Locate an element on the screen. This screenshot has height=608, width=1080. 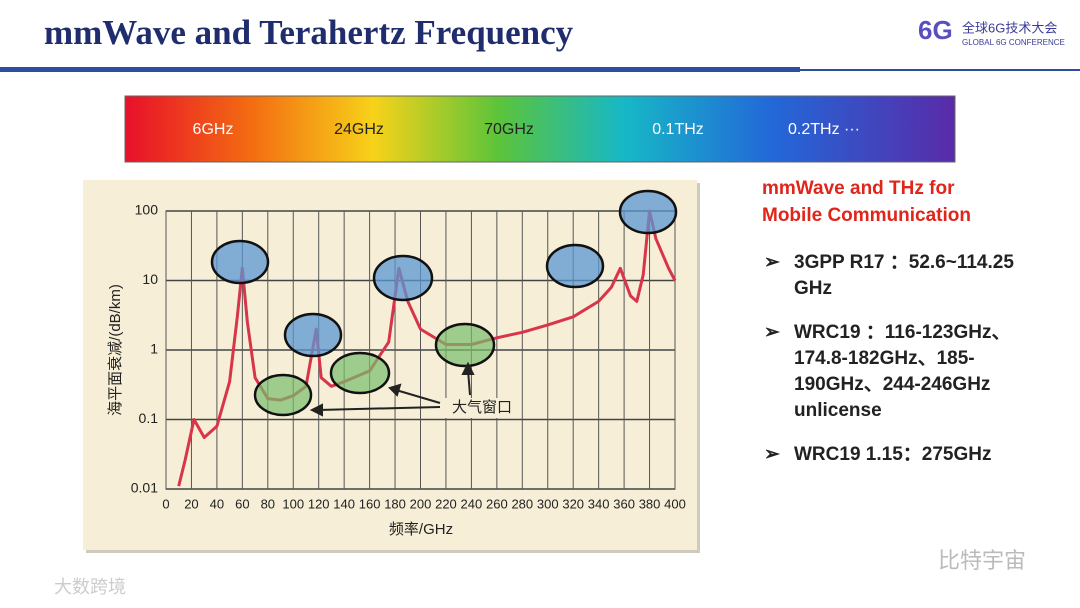
x-tick-label: 240 is located at coordinates (472, 503).